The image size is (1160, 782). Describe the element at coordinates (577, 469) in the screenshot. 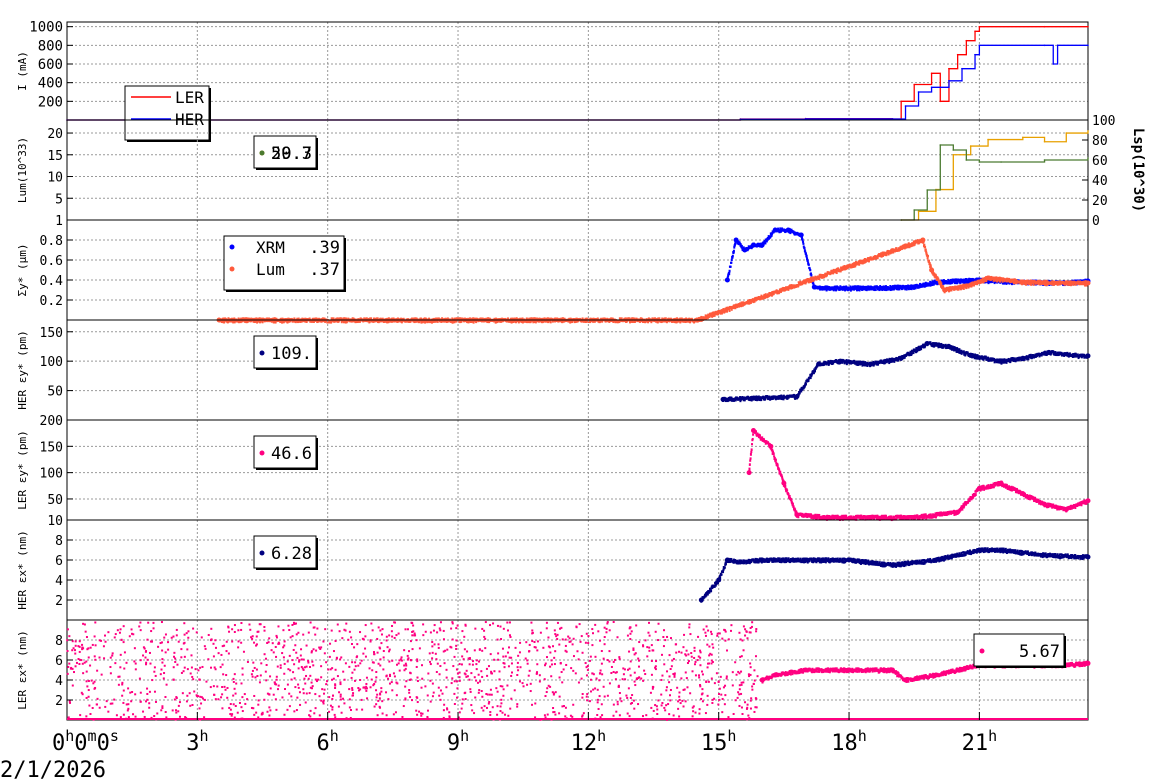

I see `grid-ler_eps_y` at that location.